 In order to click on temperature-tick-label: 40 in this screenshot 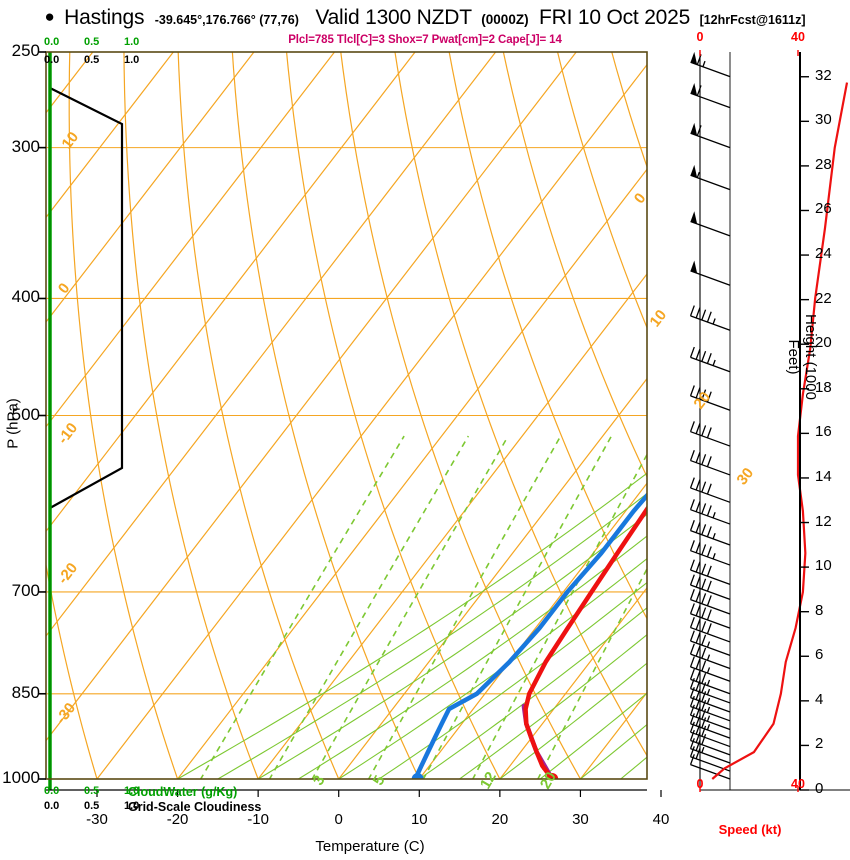, I will do `click(661, 819)`.